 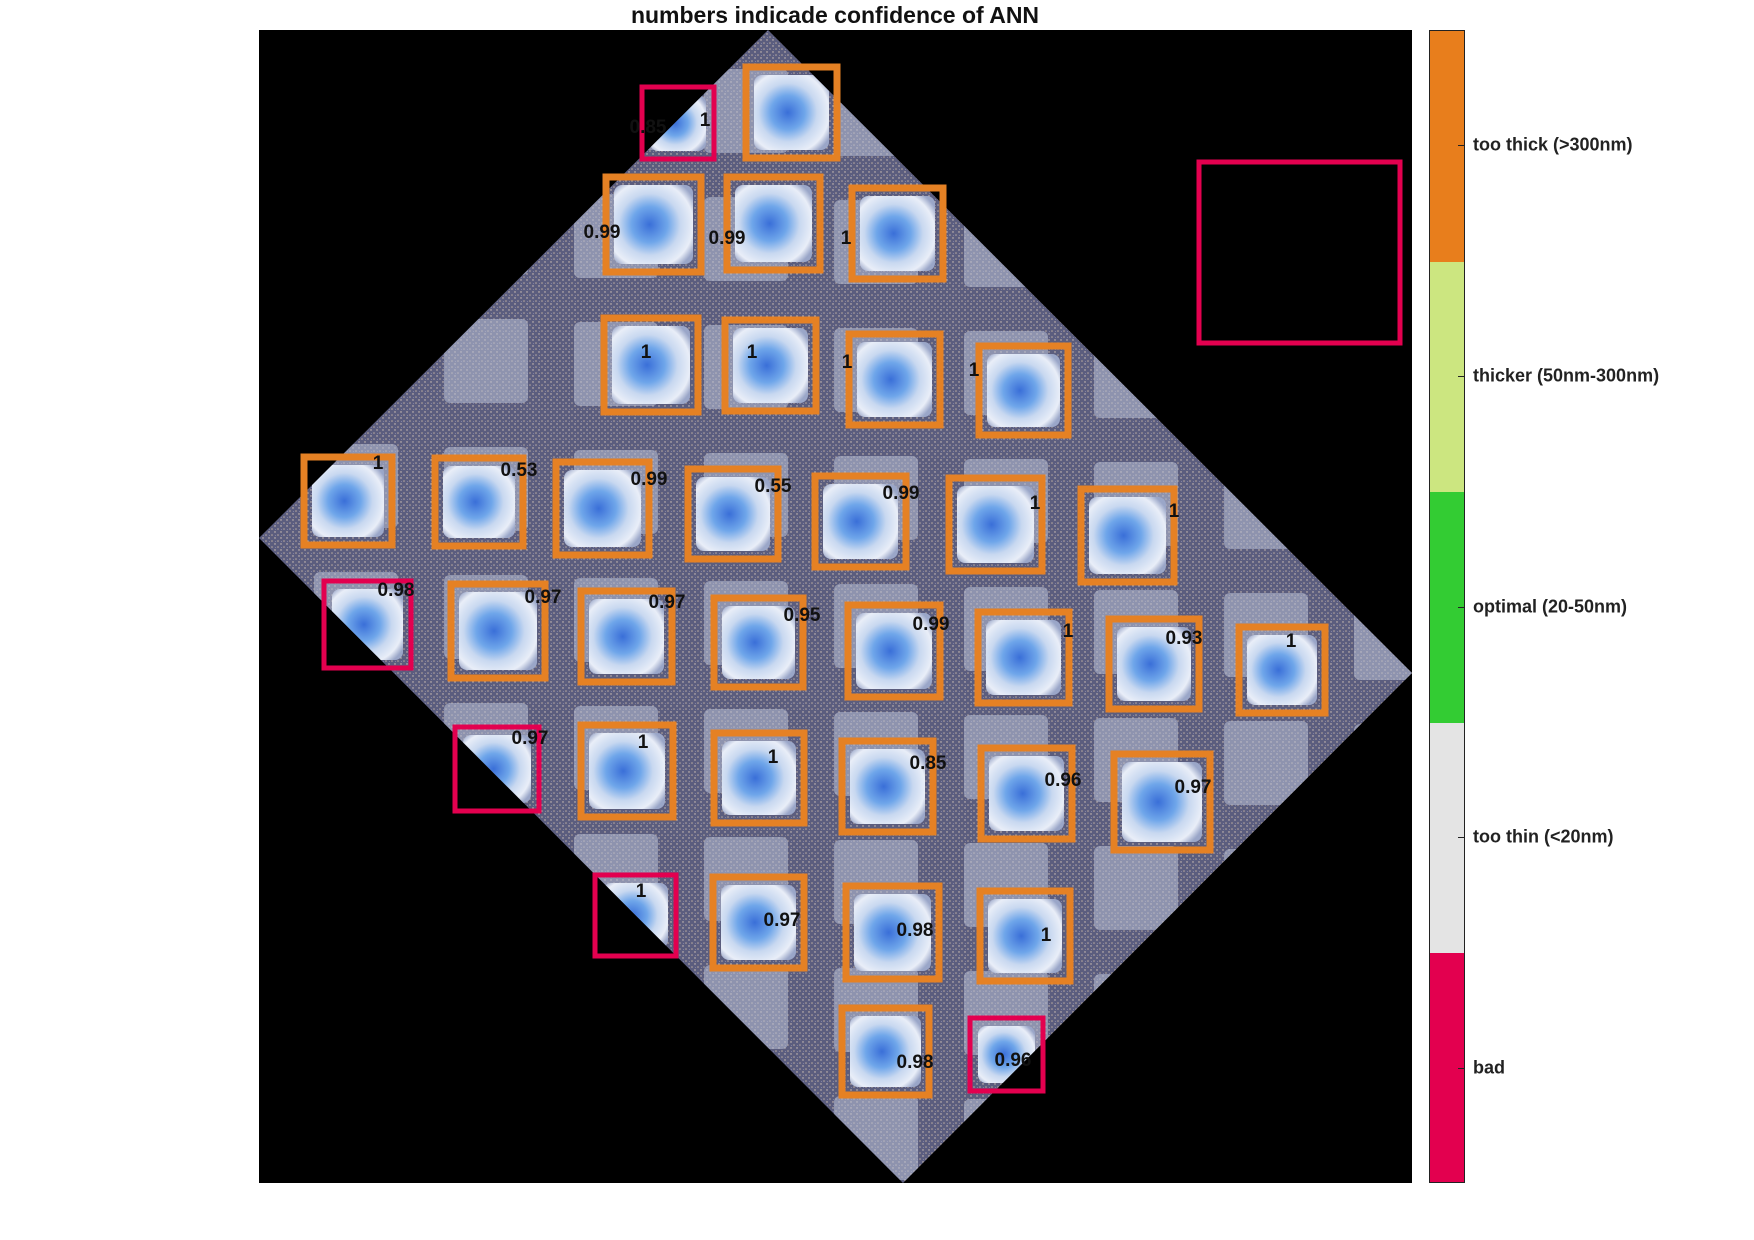 What do you see at coordinates (519, 470) in the screenshot?
I see `confidence-label: 0.53` at bounding box center [519, 470].